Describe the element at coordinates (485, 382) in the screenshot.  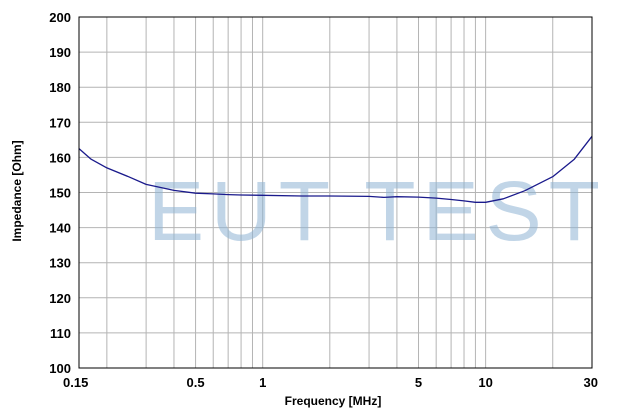
I see `x-tick-label: 10` at that location.